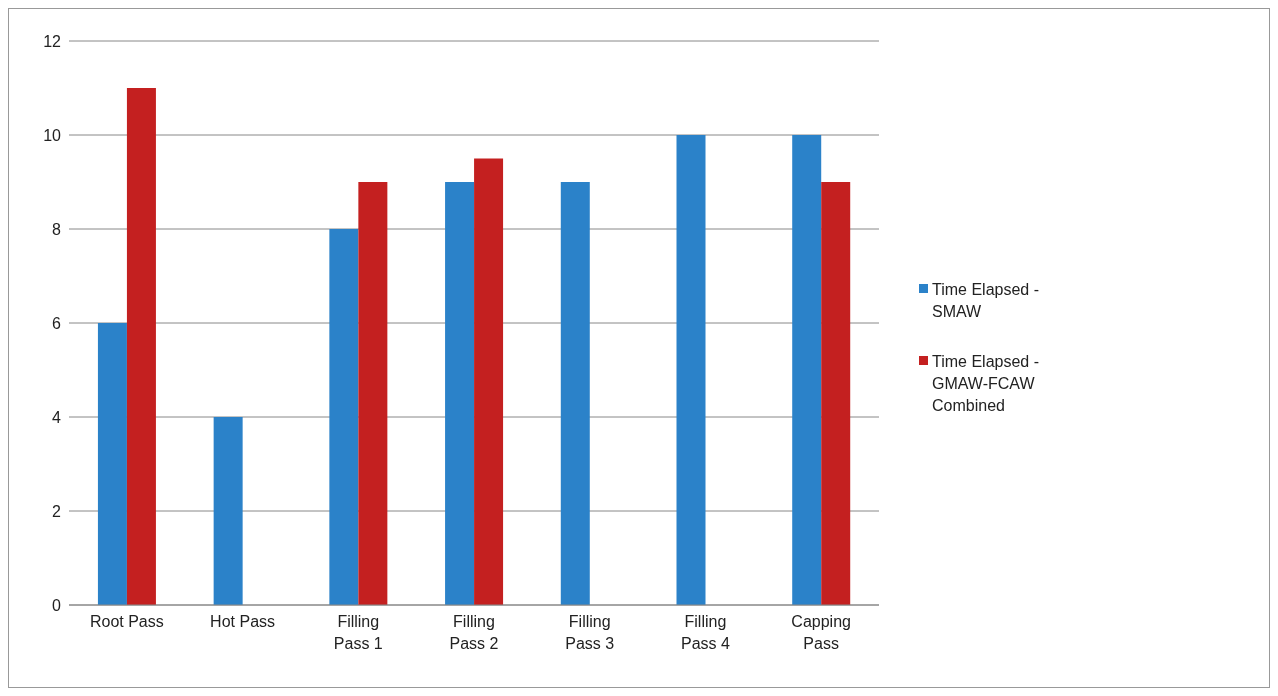 The height and width of the screenshot is (696, 1278). Describe the element at coordinates (57, 417) in the screenshot. I see `y-tick-label: 4` at that location.